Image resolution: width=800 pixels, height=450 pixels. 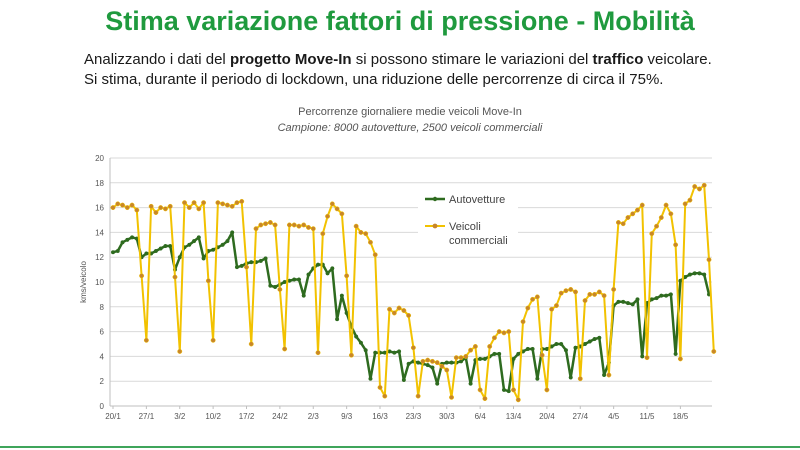 I want to click on intro-highlight-project: progetto Move-In, so click(x=290, y=59).